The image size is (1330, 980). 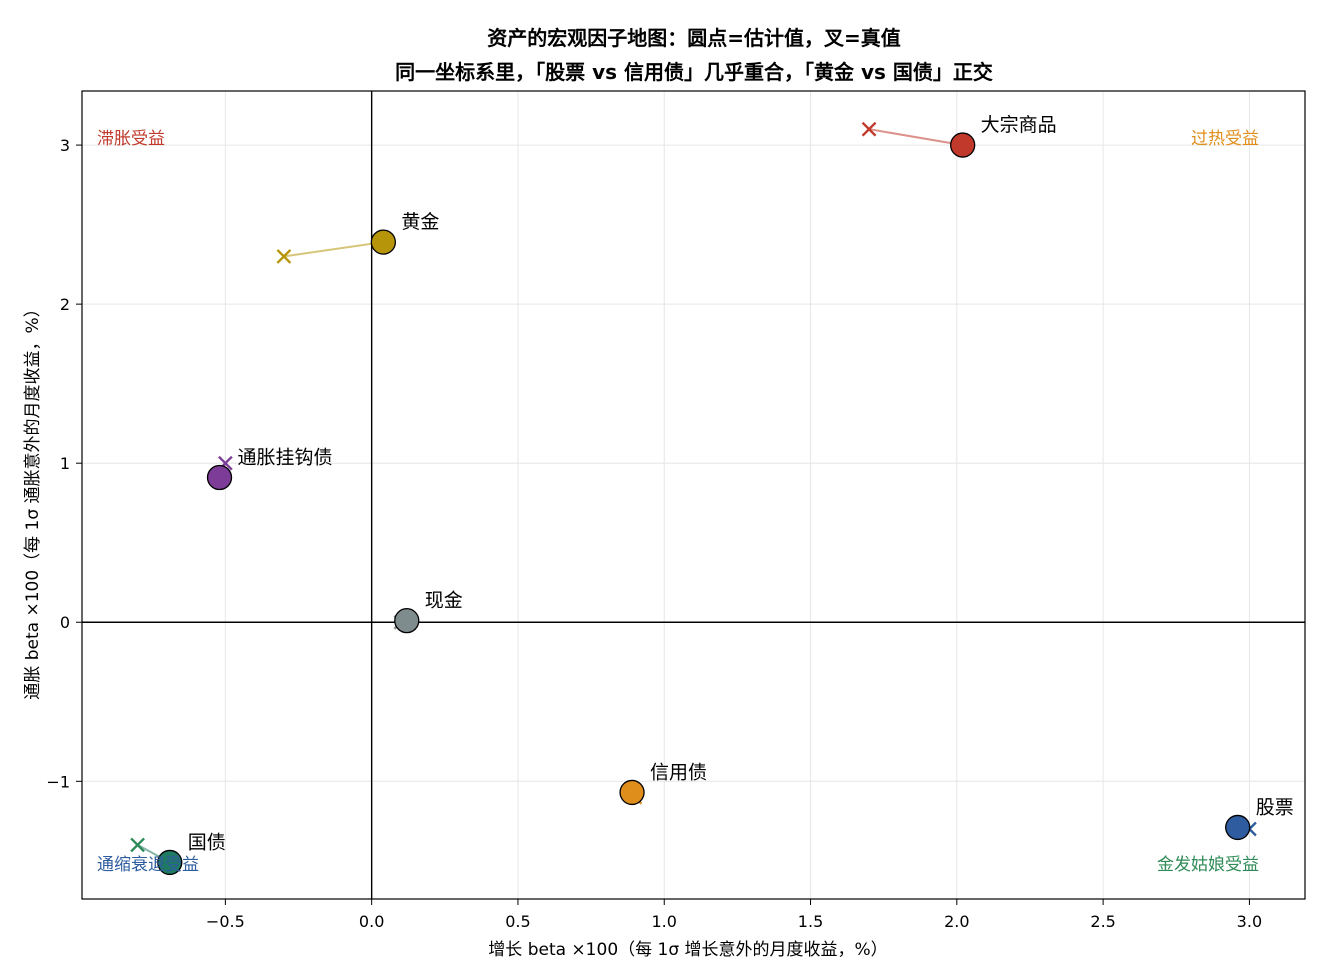 What do you see at coordinates (65, 622) in the screenshot?
I see `y-tick-label: 0` at bounding box center [65, 622].